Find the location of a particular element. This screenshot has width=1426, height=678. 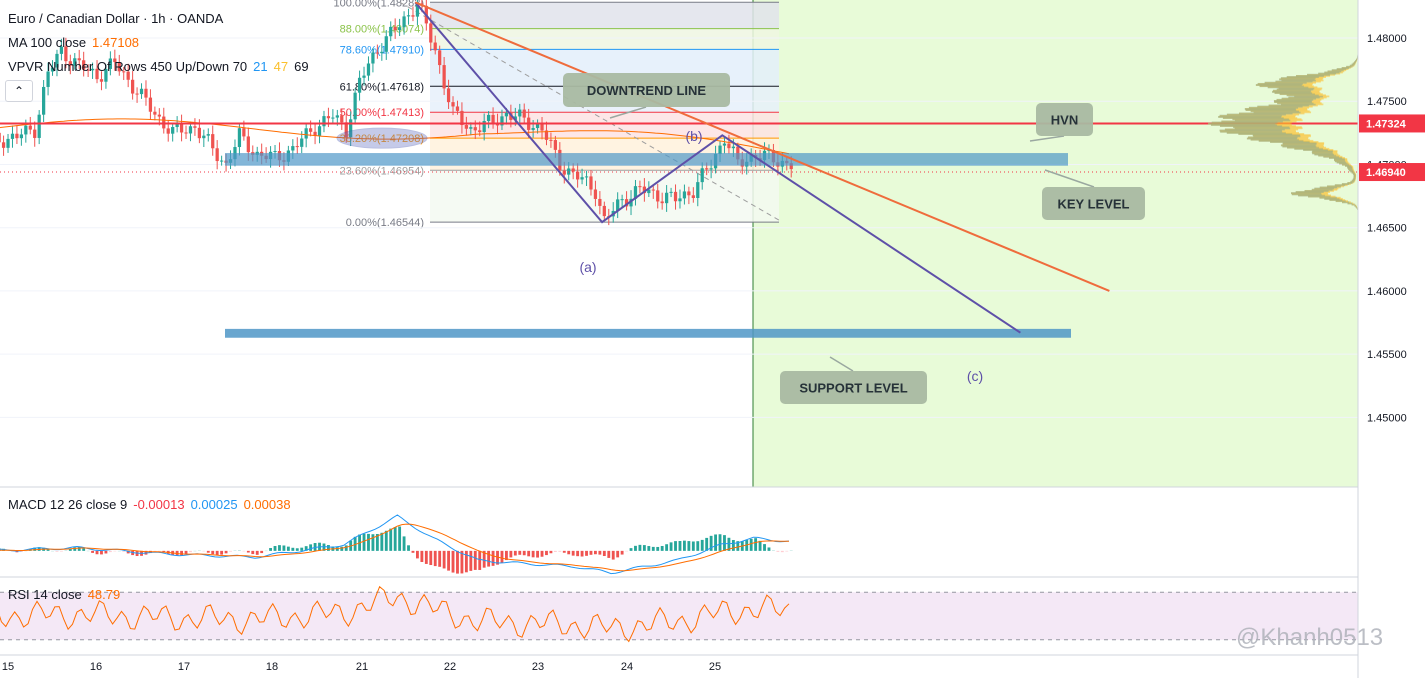

rsi-legend: RSI 14 close 48.79 is located at coordinates (67, 594).